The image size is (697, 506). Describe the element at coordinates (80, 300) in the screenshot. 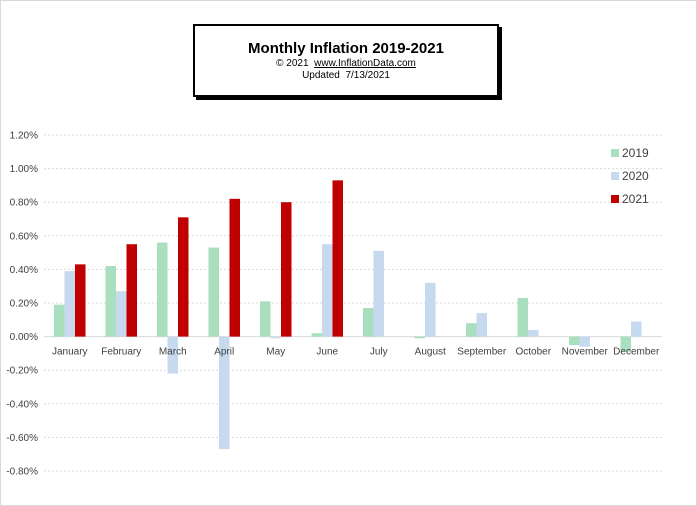

I see `bar-2021-january` at that location.